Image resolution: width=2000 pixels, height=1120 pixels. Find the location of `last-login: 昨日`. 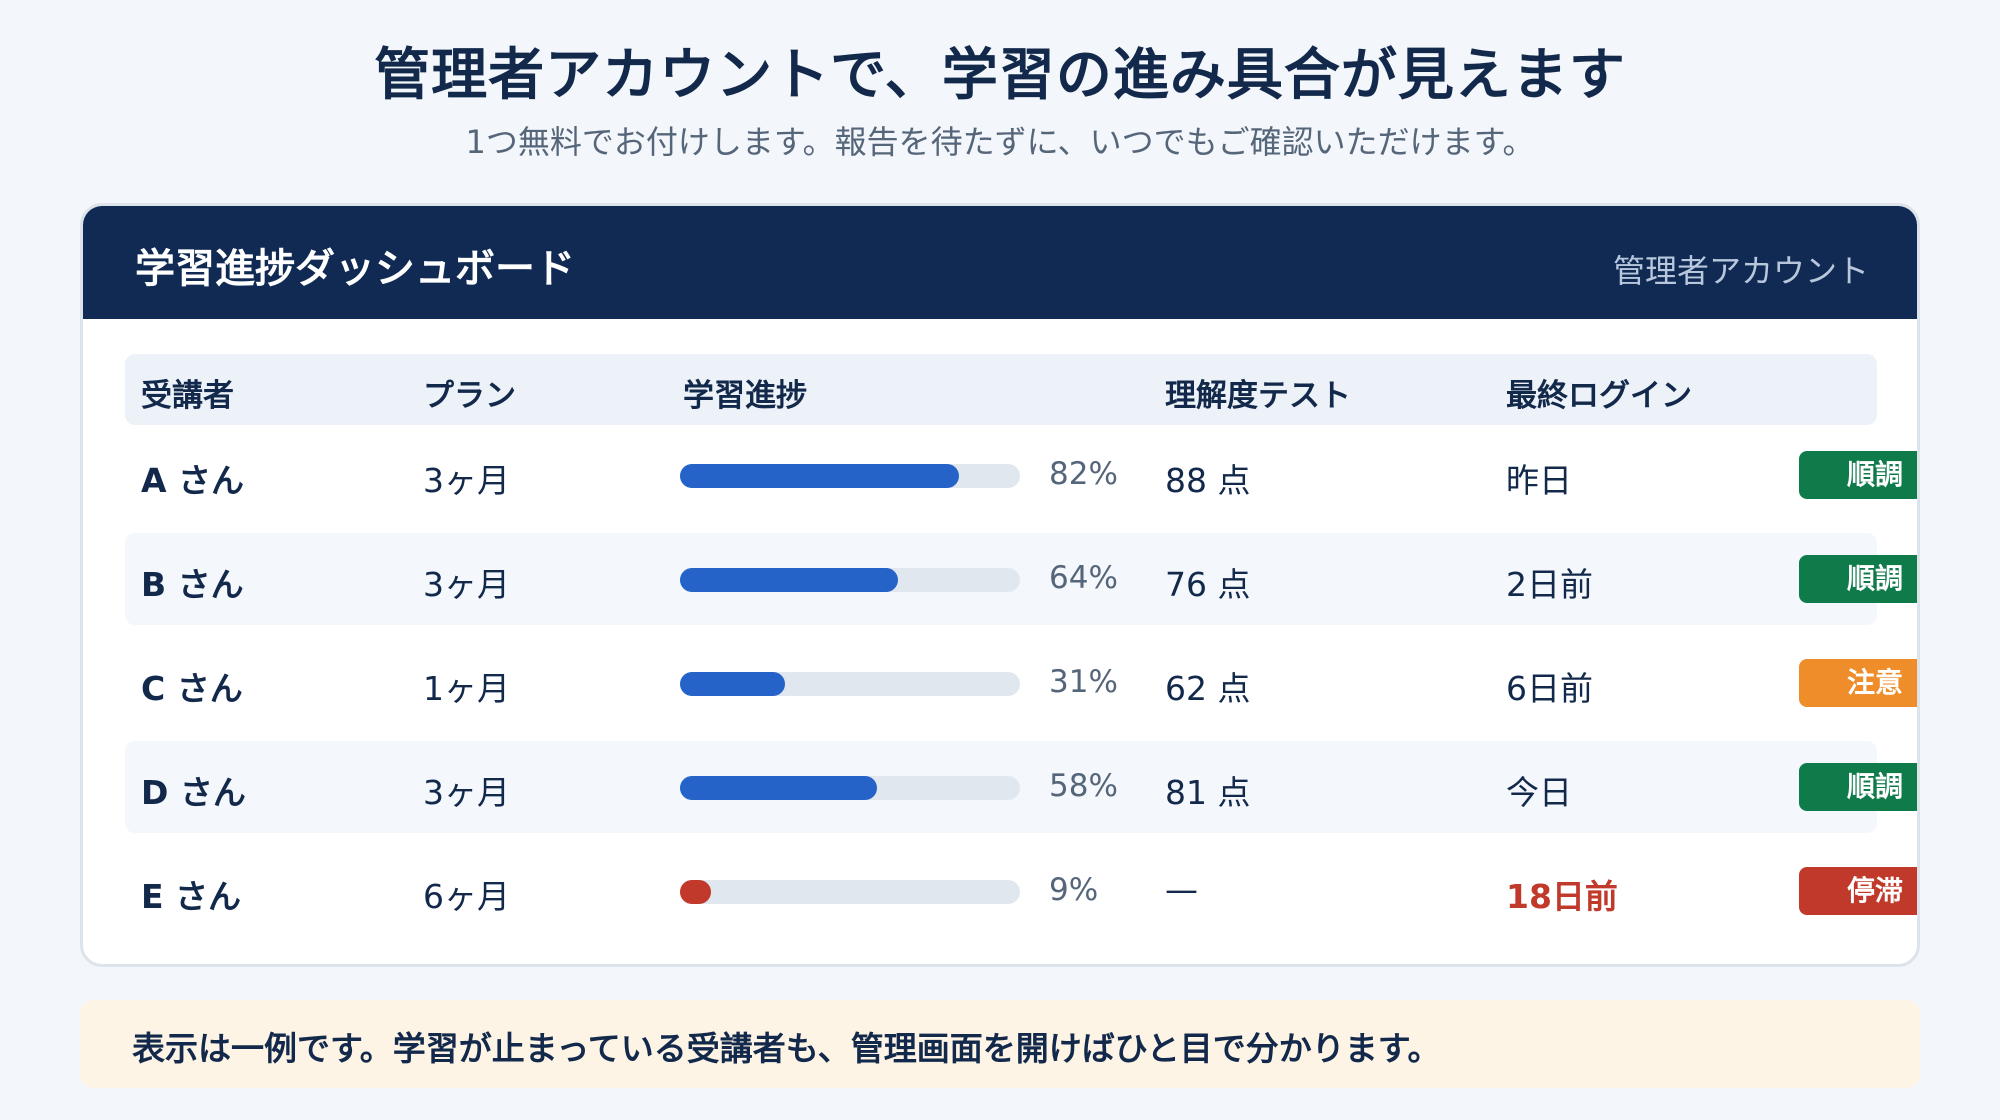

last-login: 昨日 is located at coordinates (1539, 480).